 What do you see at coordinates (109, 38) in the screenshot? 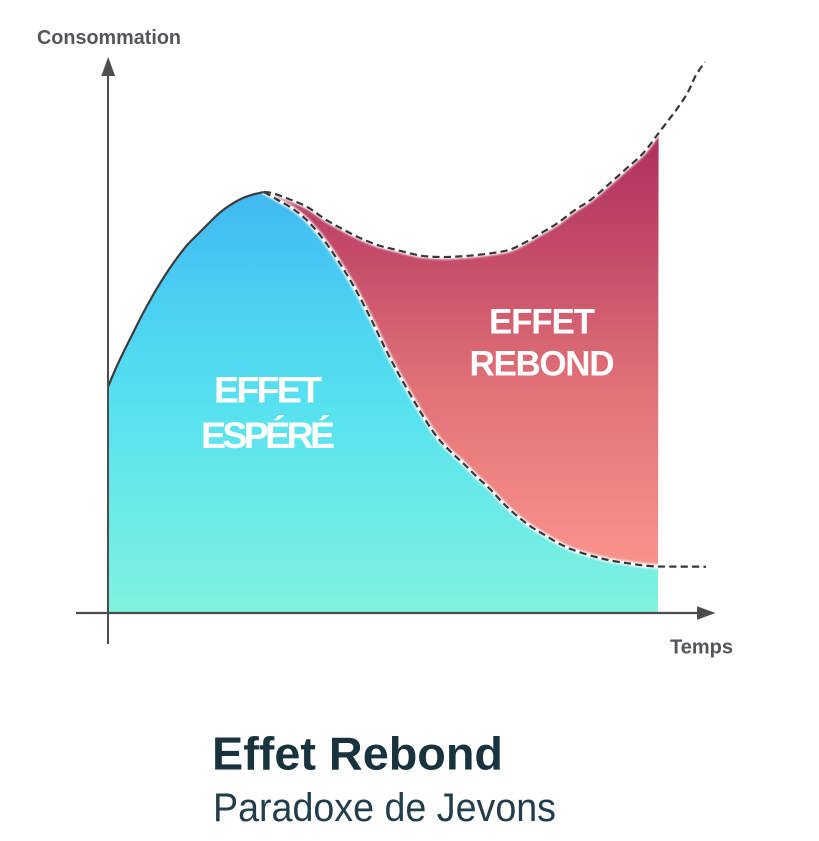
I see `svg-text: Consommation` at bounding box center [109, 38].